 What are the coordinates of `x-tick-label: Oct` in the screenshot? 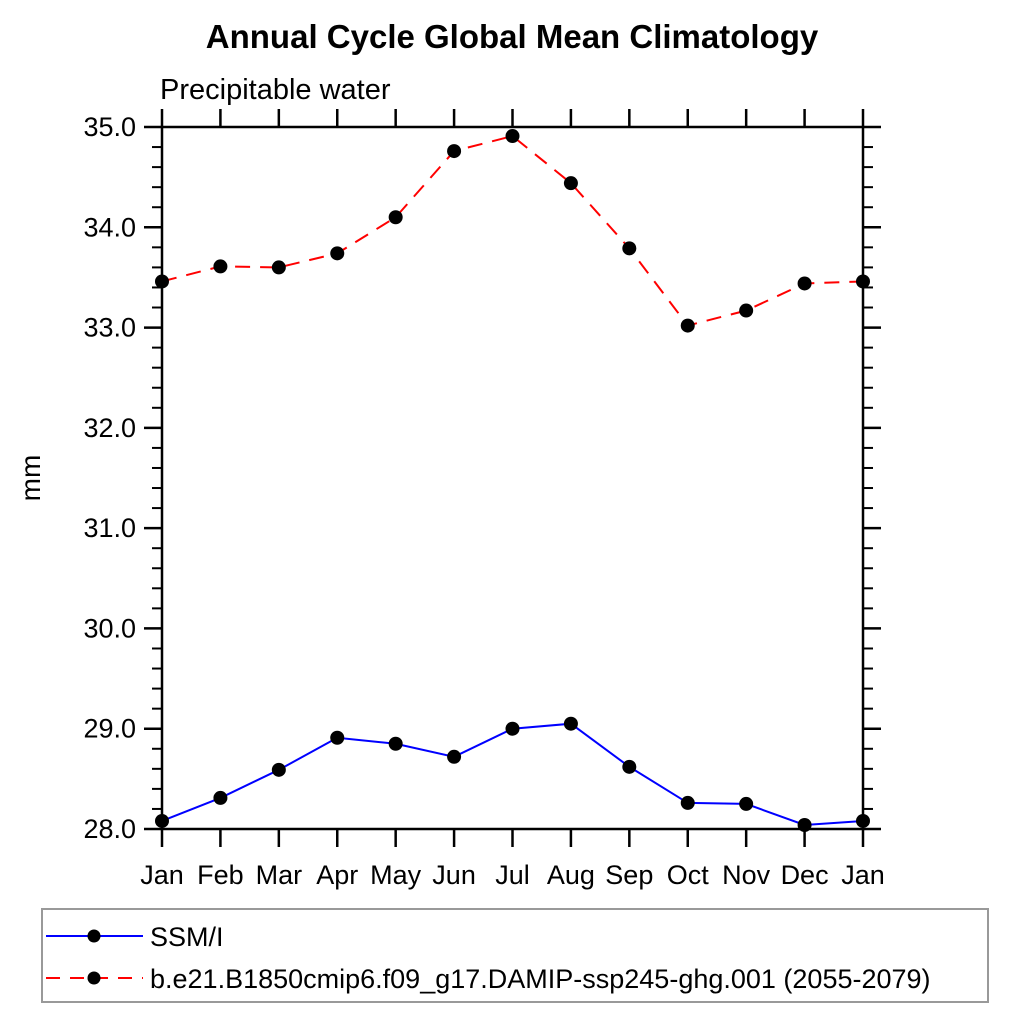 It's located at (688, 875).